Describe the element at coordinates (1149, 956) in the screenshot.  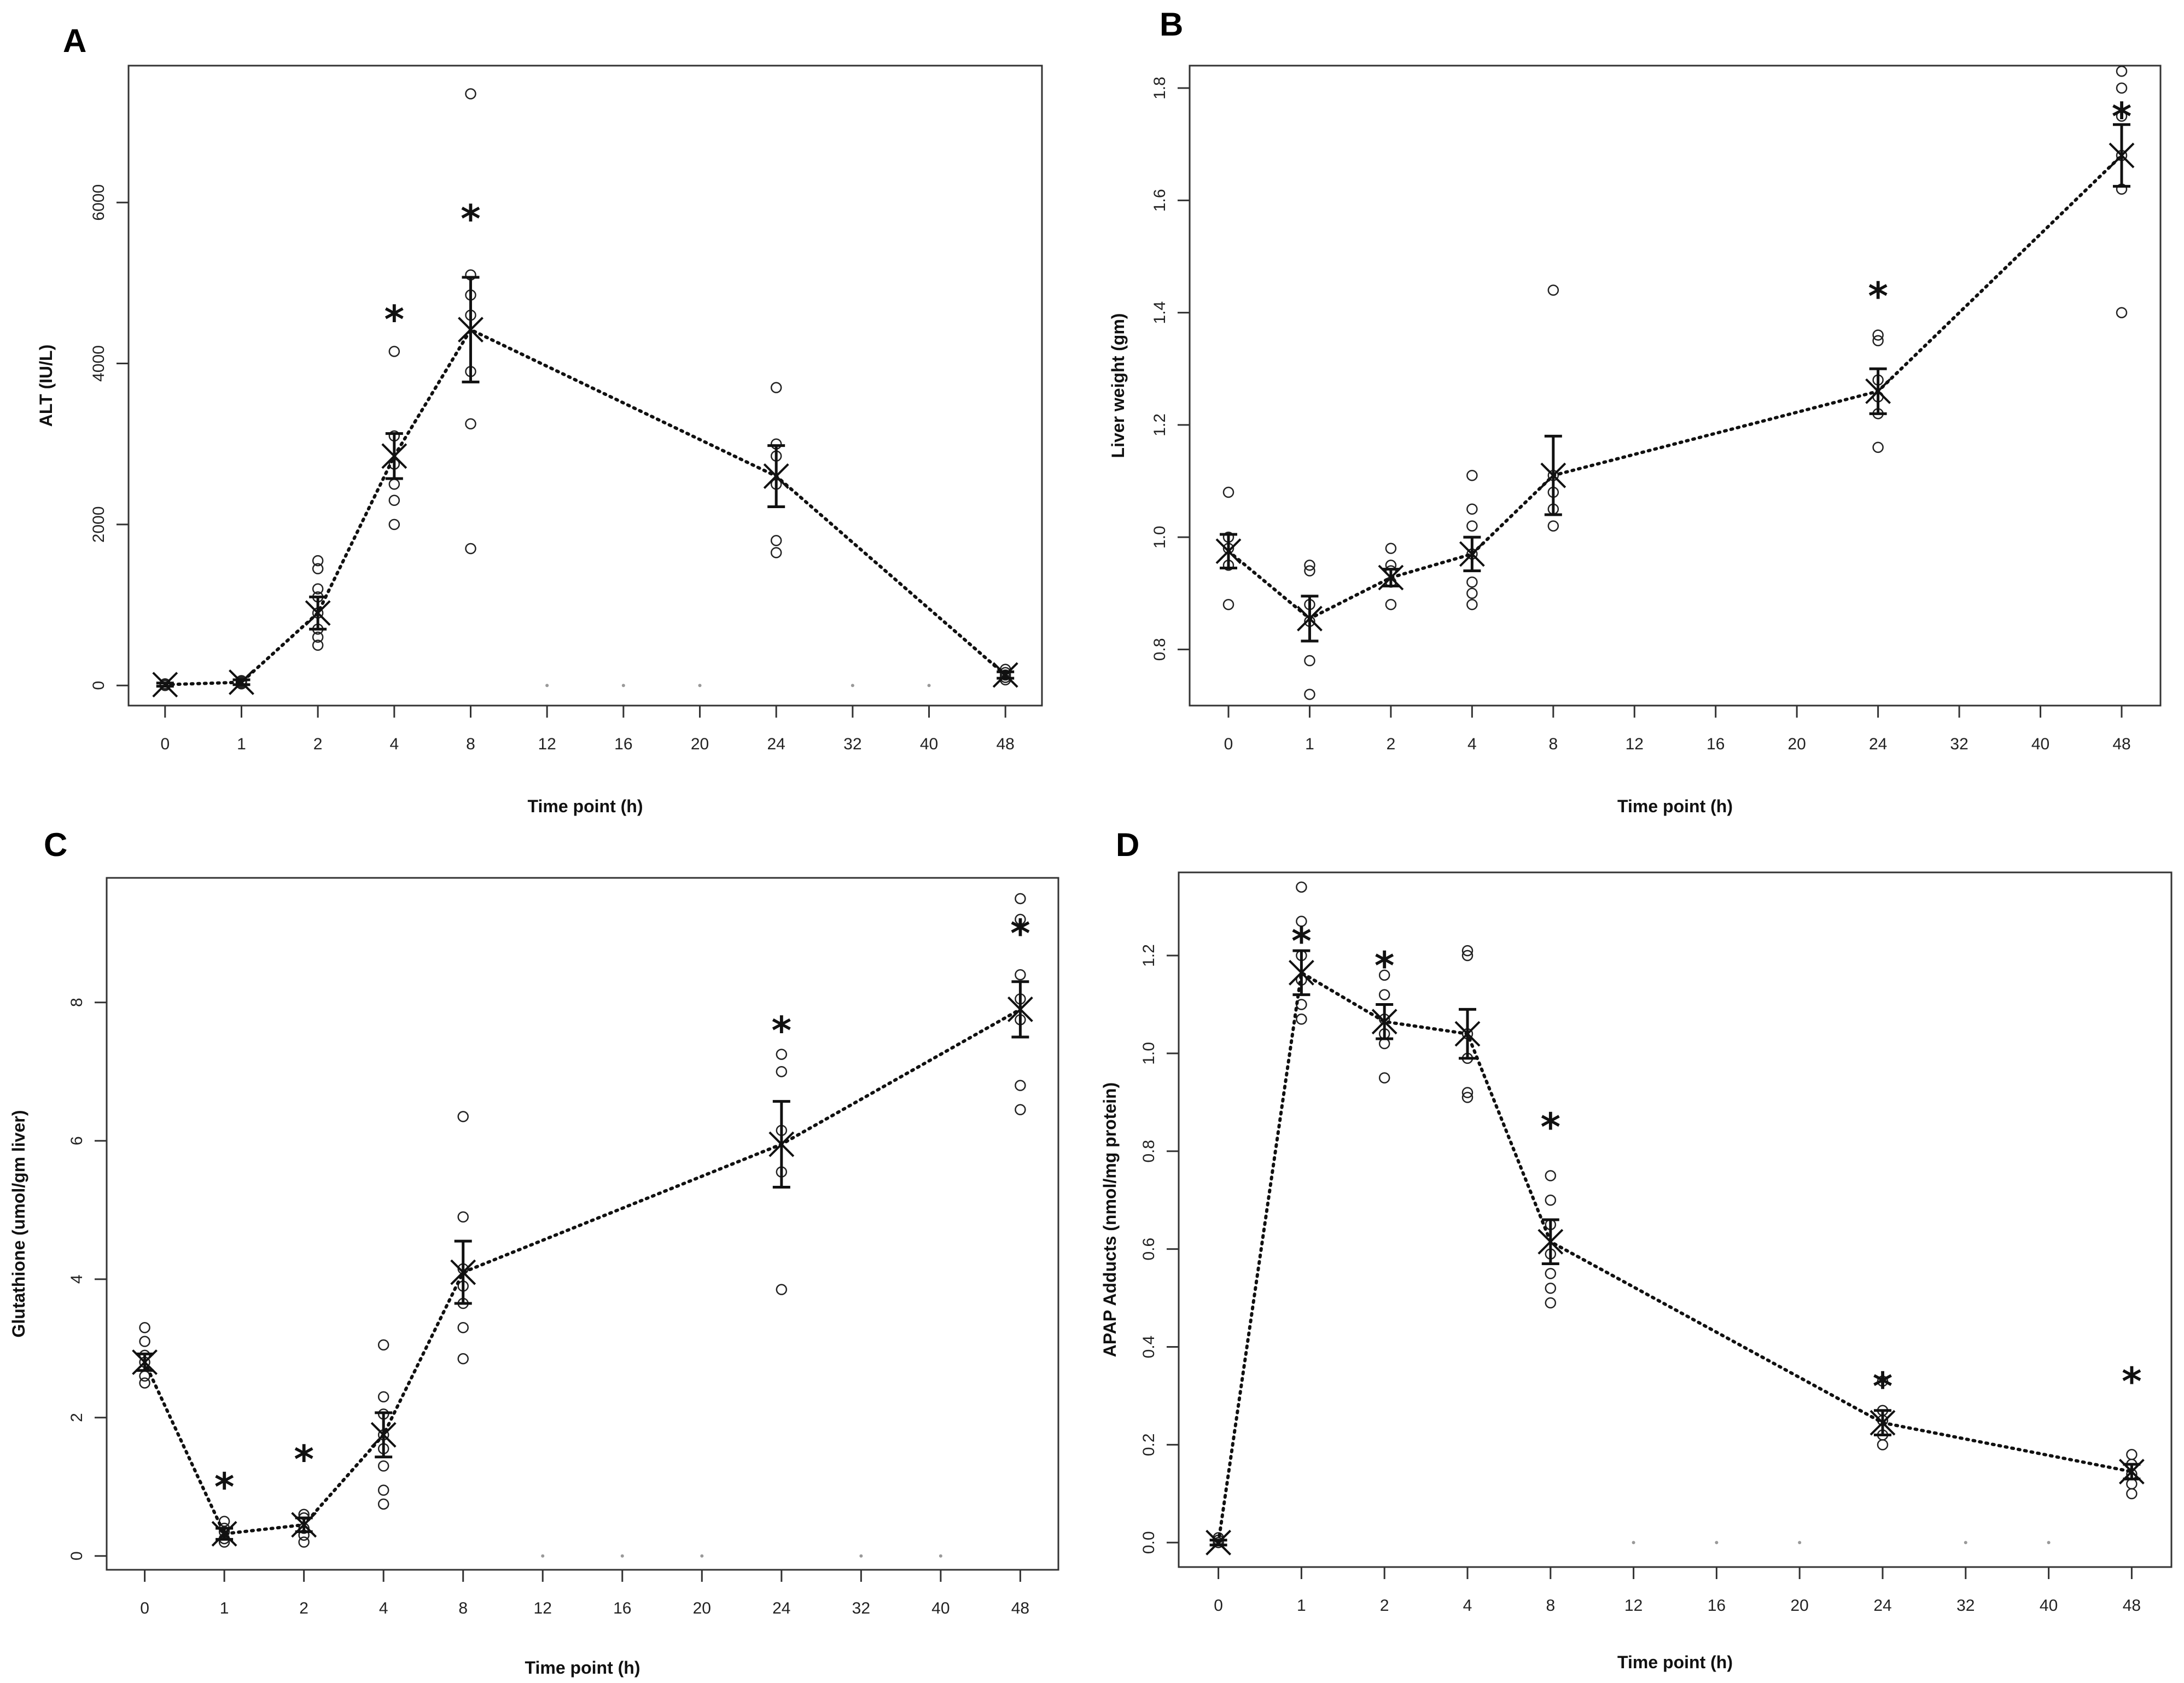
I see `y-tick-label: 1.2` at that location.